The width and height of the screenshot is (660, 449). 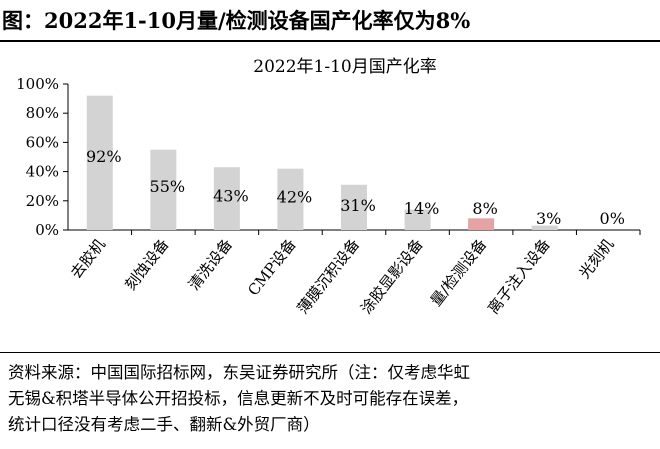 I want to click on x-tick-label: 量/检测设备, so click(x=458, y=272).